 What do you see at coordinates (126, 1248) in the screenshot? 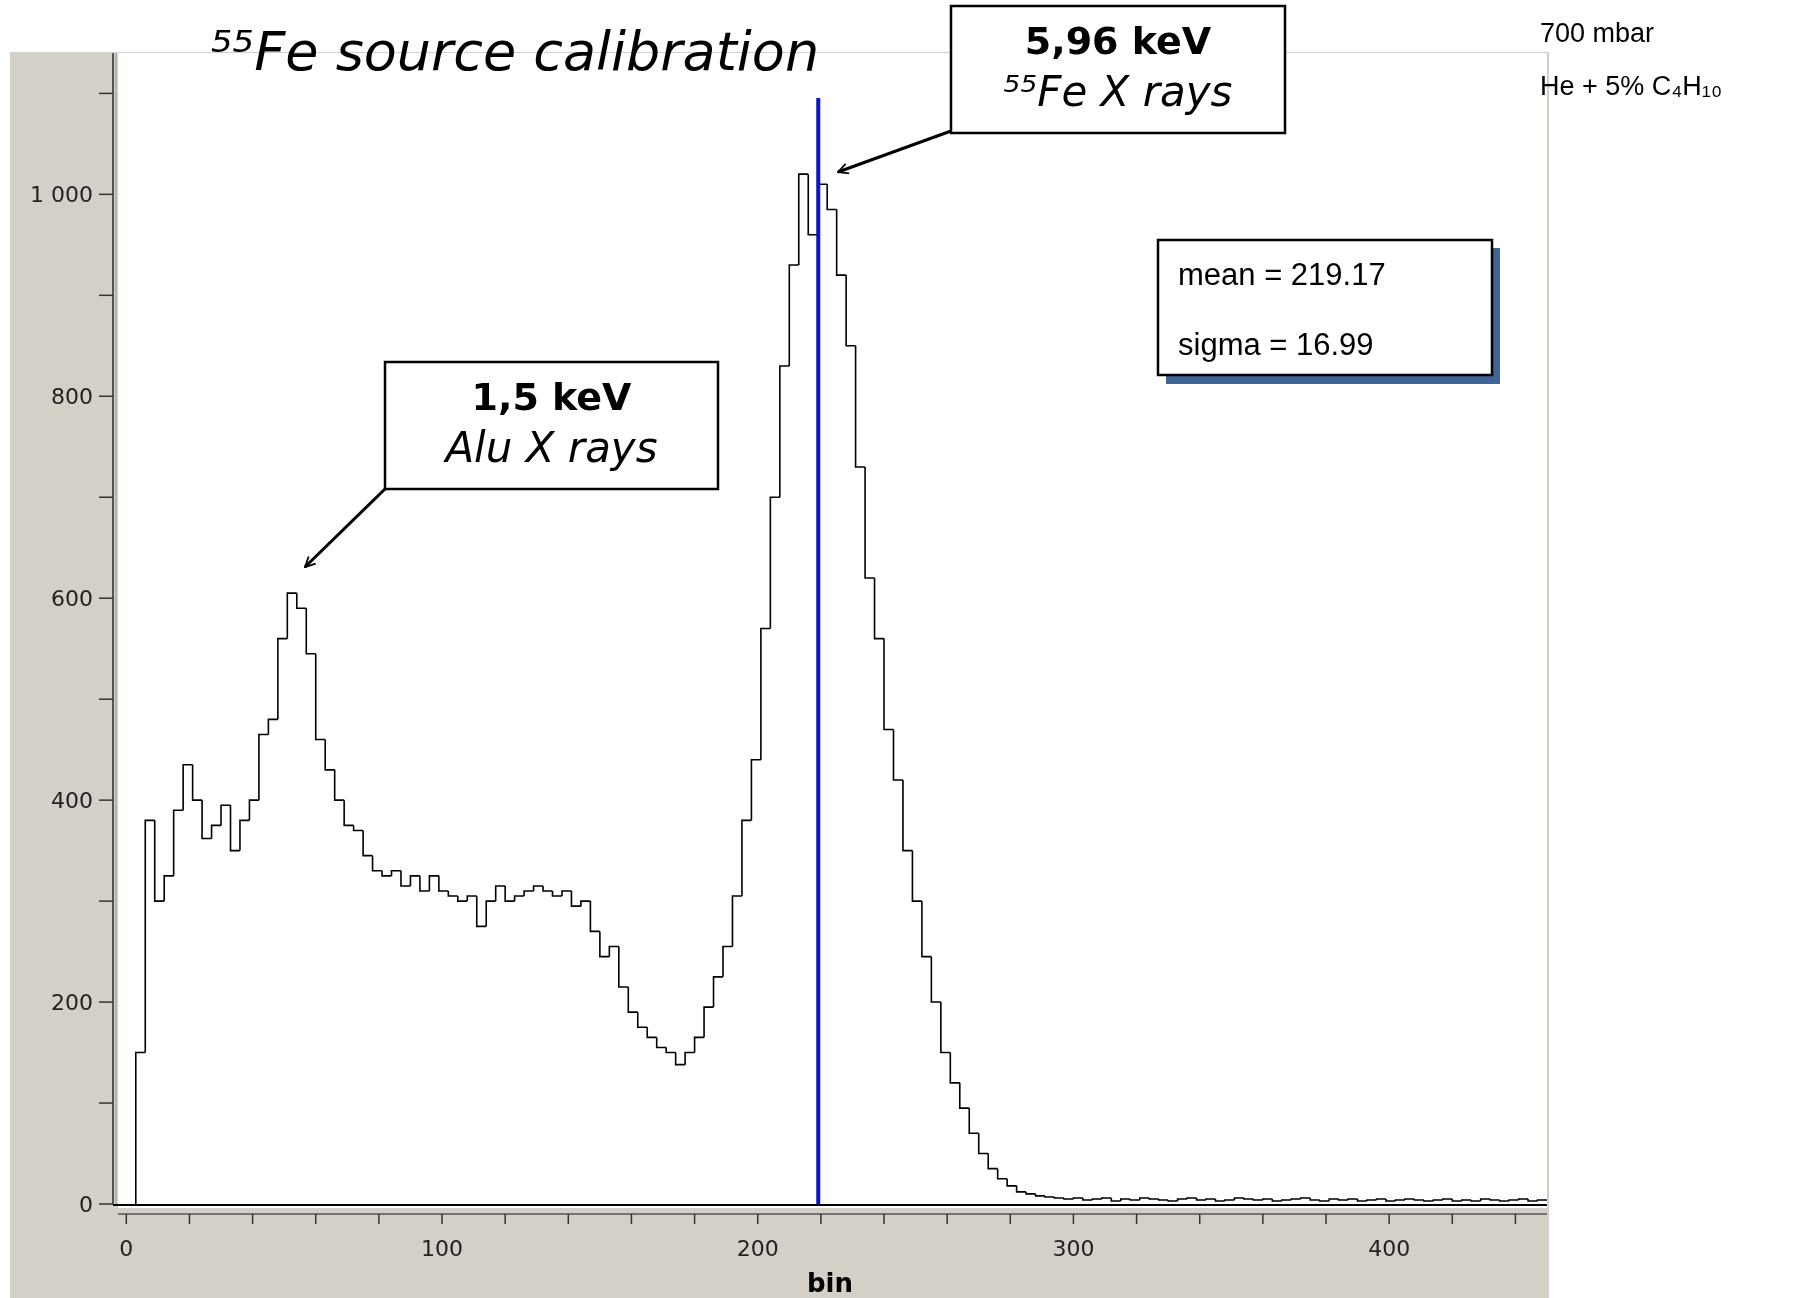
I see `x-tick-label: 0` at bounding box center [126, 1248].